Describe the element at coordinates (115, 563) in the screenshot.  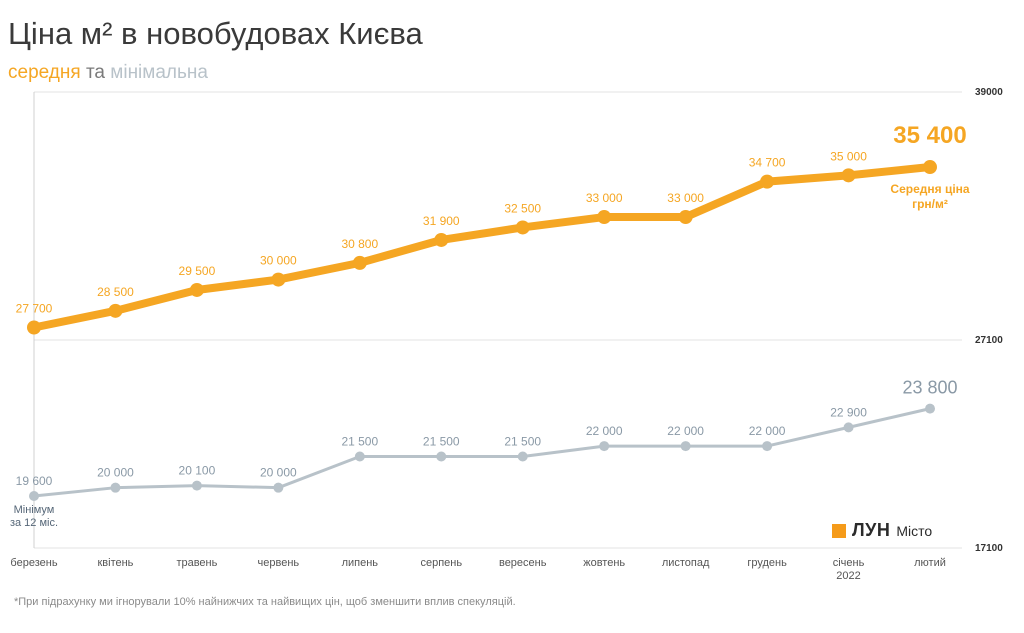
I see `x-tick-label: квітень` at that location.